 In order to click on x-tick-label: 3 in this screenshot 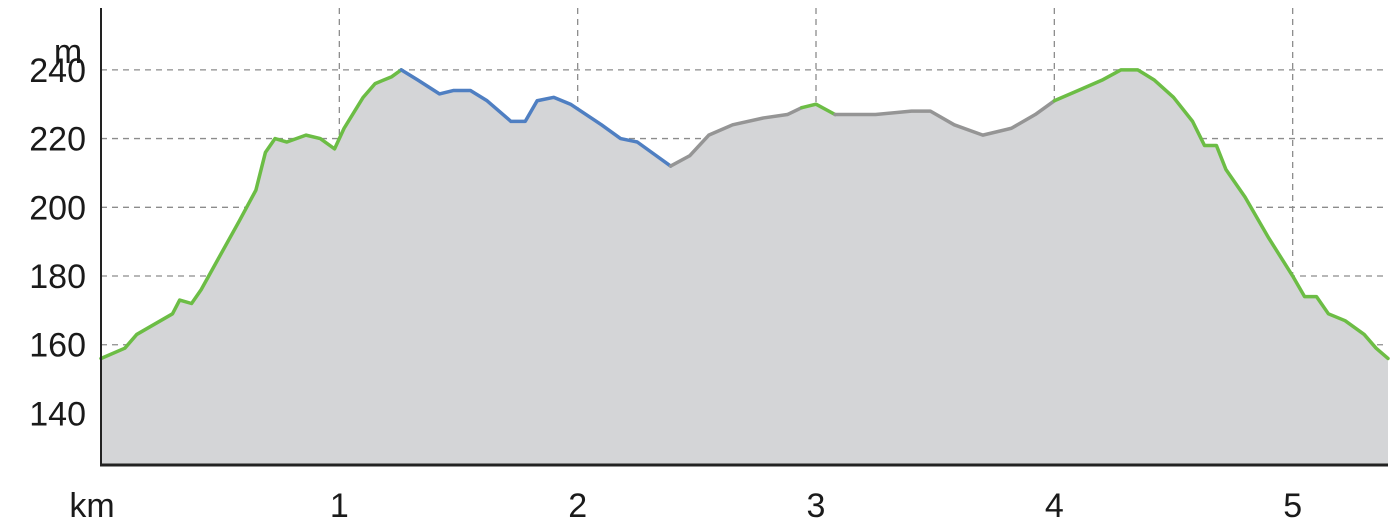, I will do `click(816, 504)`.